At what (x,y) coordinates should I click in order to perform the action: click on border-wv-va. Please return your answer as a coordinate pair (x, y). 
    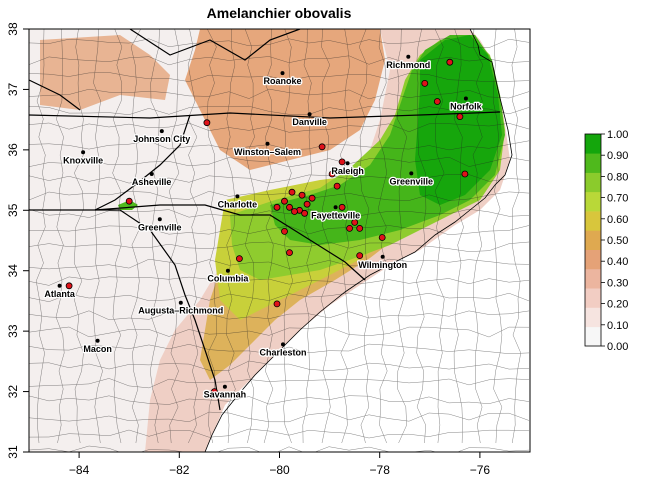
    Looking at the image, I should click on (215, 45).